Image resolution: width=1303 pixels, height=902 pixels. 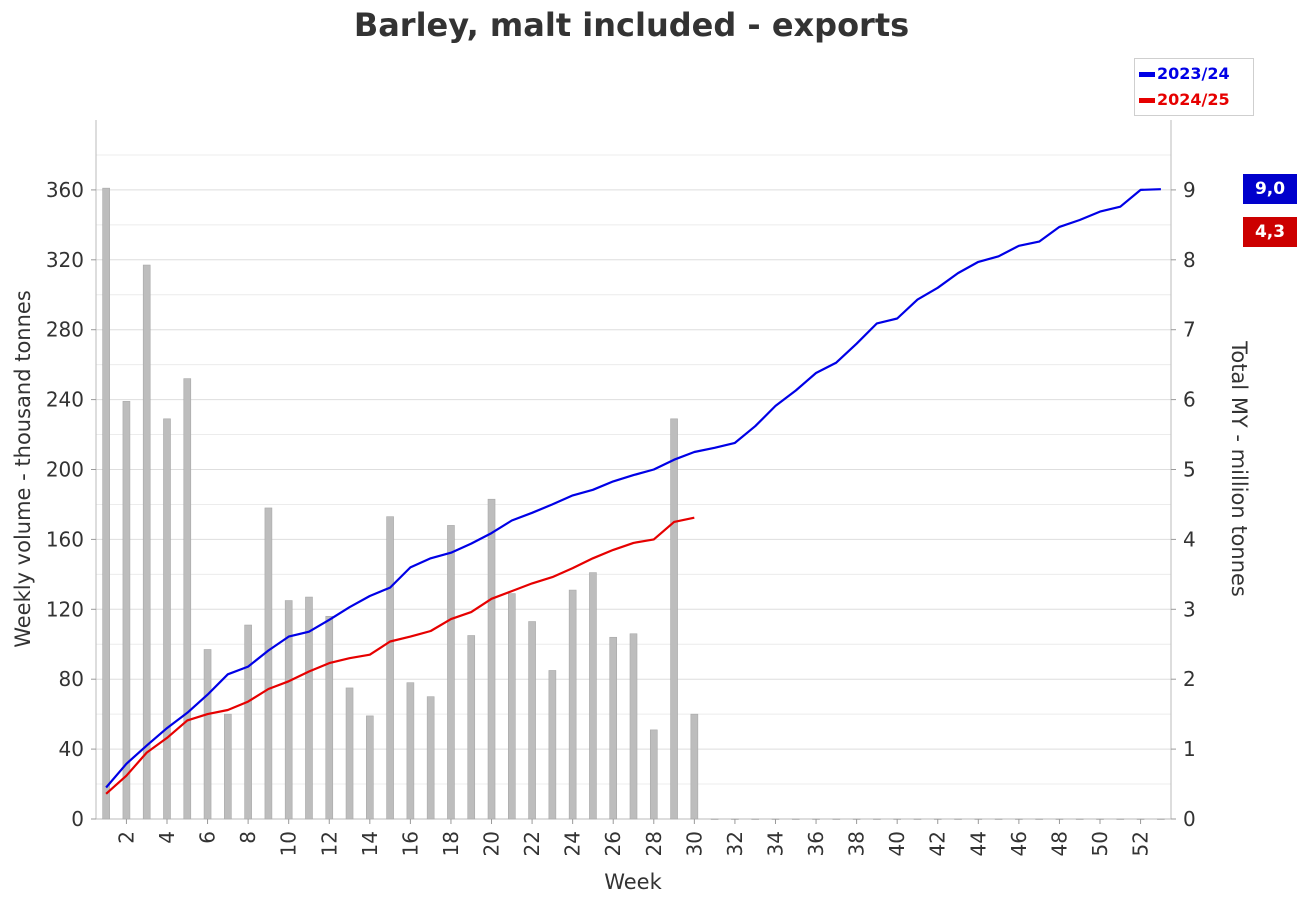 I want to click on x-tick-label: 16, so click(x=410, y=843).